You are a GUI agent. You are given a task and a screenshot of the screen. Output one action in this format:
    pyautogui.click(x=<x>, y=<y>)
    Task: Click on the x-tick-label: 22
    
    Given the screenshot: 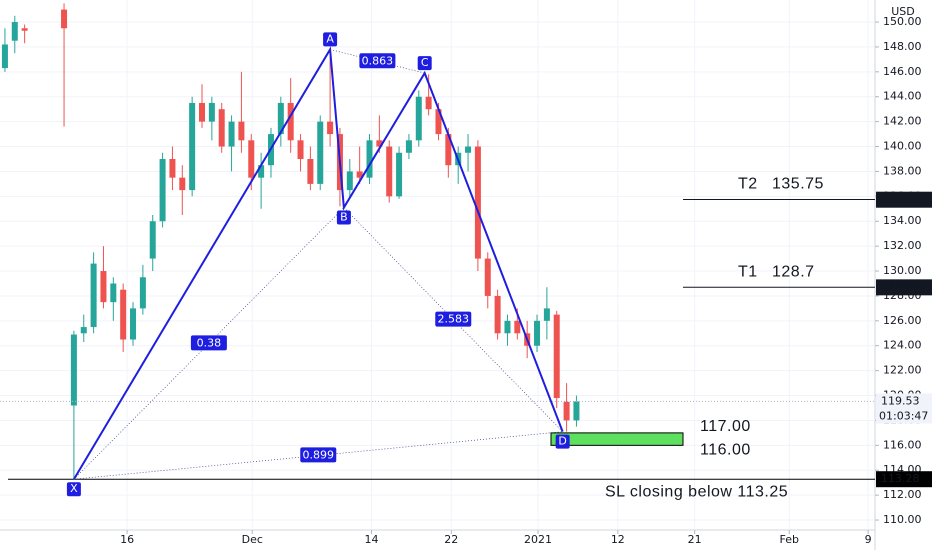 What is the action you would take?
    pyautogui.click(x=451, y=539)
    